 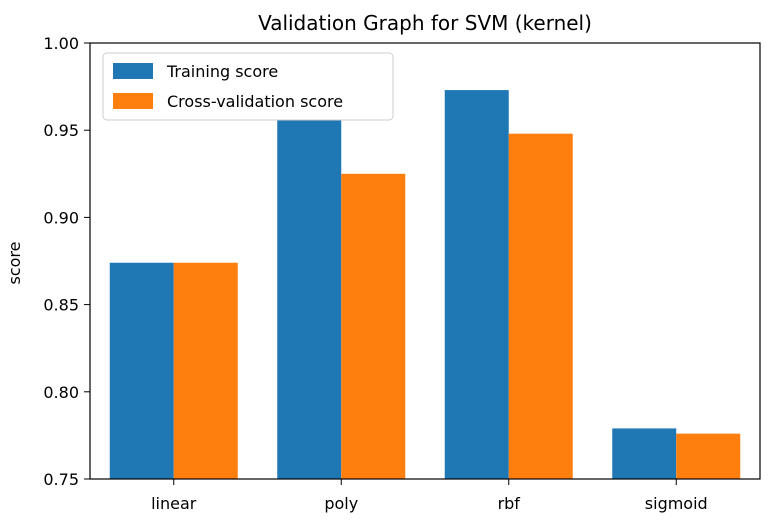 What do you see at coordinates (540, 306) in the screenshot?
I see `bar-rbf-cv` at bounding box center [540, 306].